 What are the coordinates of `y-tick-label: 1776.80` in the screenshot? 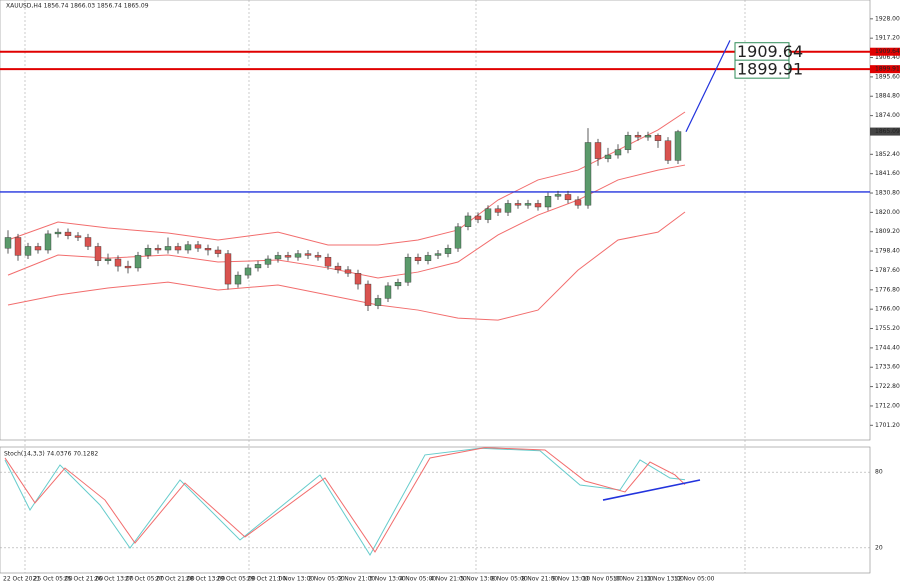 It's located at (887, 289).